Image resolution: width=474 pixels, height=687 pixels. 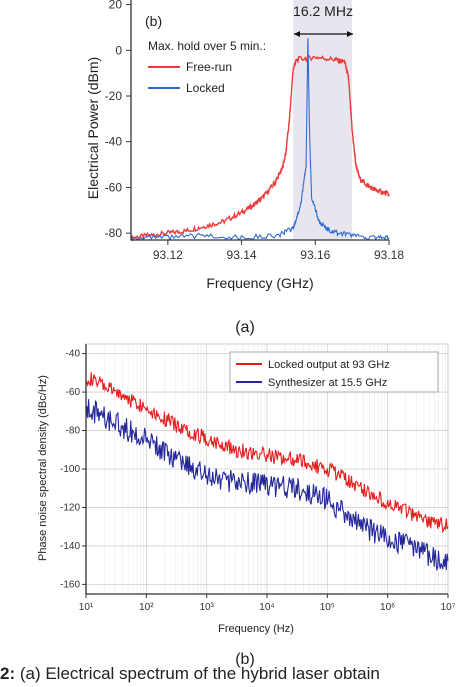 What do you see at coordinates (8, 673) in the screenshot?
I see `caption-prefix: 2:` at bounding box center [8, 673].